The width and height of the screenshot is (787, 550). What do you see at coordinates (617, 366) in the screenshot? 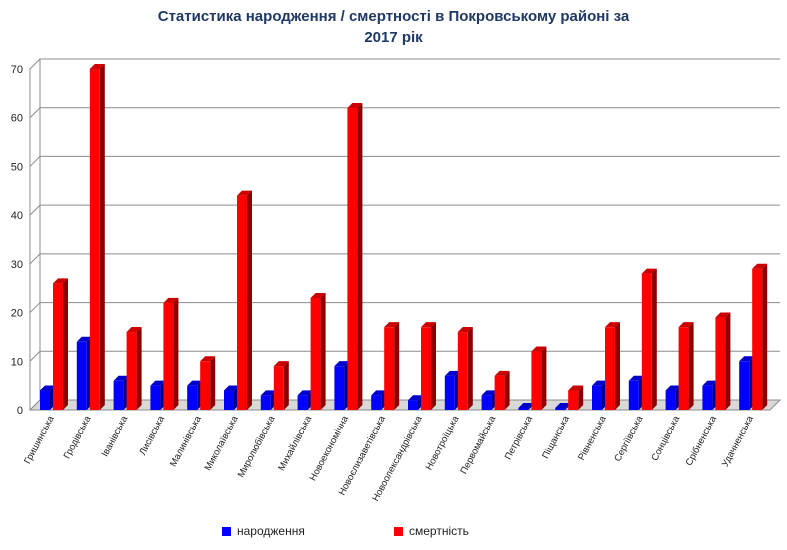
I see `bar-deaths-15-side` at bounding box center [617, 366].